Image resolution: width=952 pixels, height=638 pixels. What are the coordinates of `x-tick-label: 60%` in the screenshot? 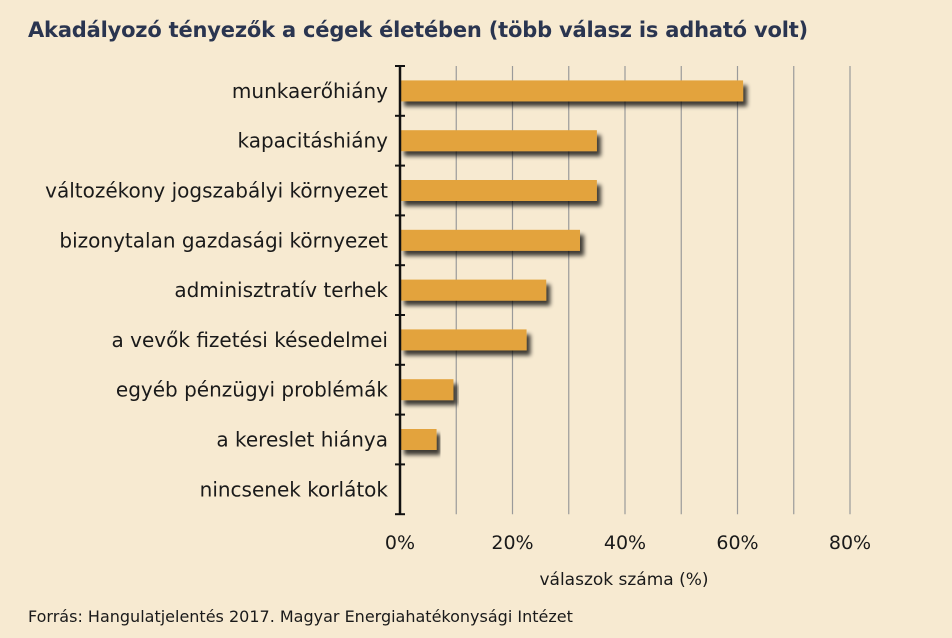 It's located at (737, 543).